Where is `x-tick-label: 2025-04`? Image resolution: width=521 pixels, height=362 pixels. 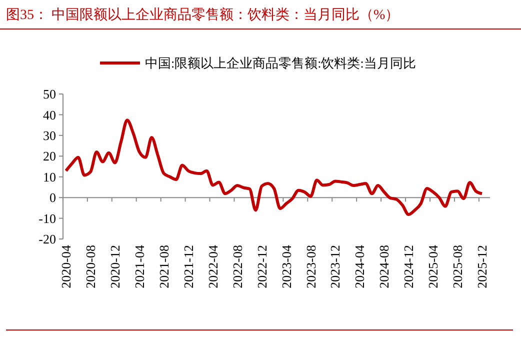
x-tick-label: 2025-04 is located at coordinates (433, 266).